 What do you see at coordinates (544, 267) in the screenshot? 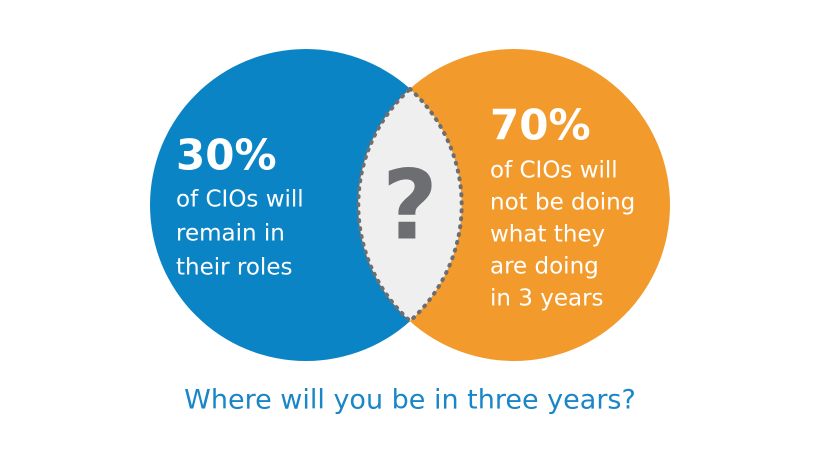
I see `text-line: are doing` at bounding box center [544, 267].